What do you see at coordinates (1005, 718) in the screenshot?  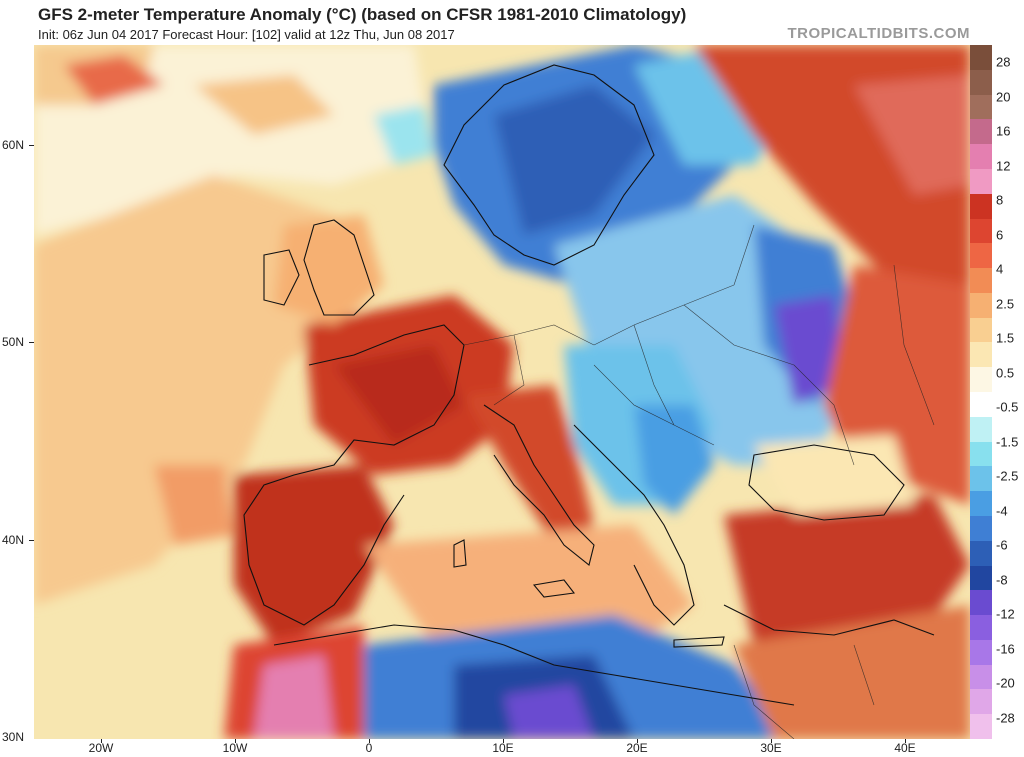 I see `colorbar-label: -28` at bounding box center [1005, 718].